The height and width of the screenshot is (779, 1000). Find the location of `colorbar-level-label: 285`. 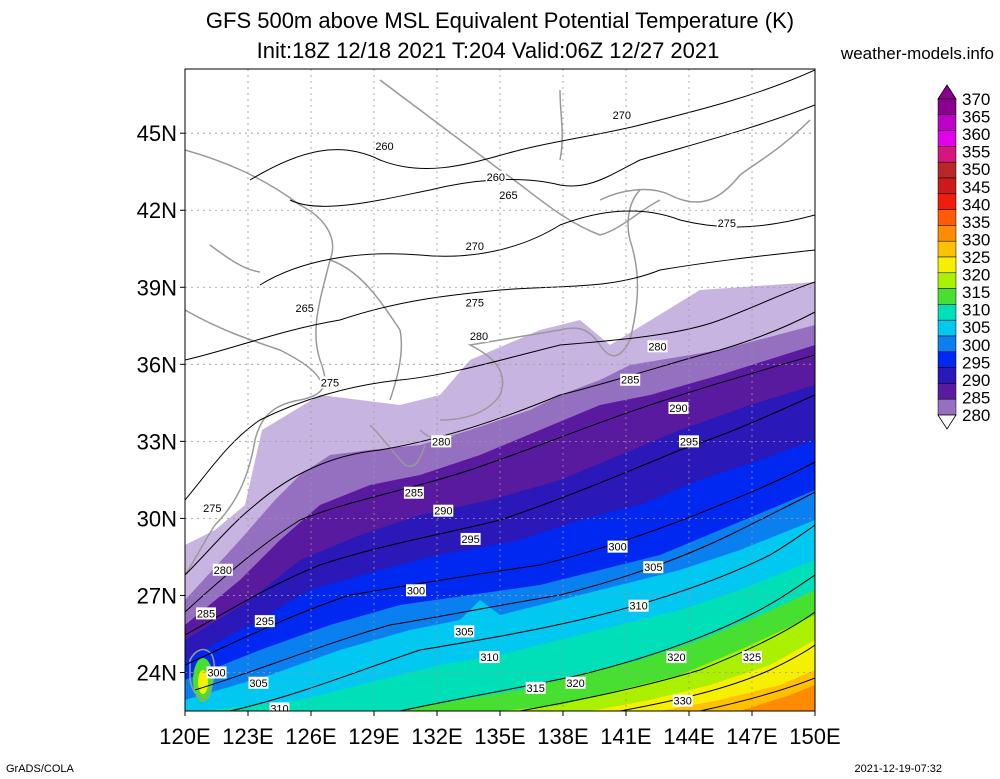

colorbar-level-label: 285 is located at coordinates (976, 397).